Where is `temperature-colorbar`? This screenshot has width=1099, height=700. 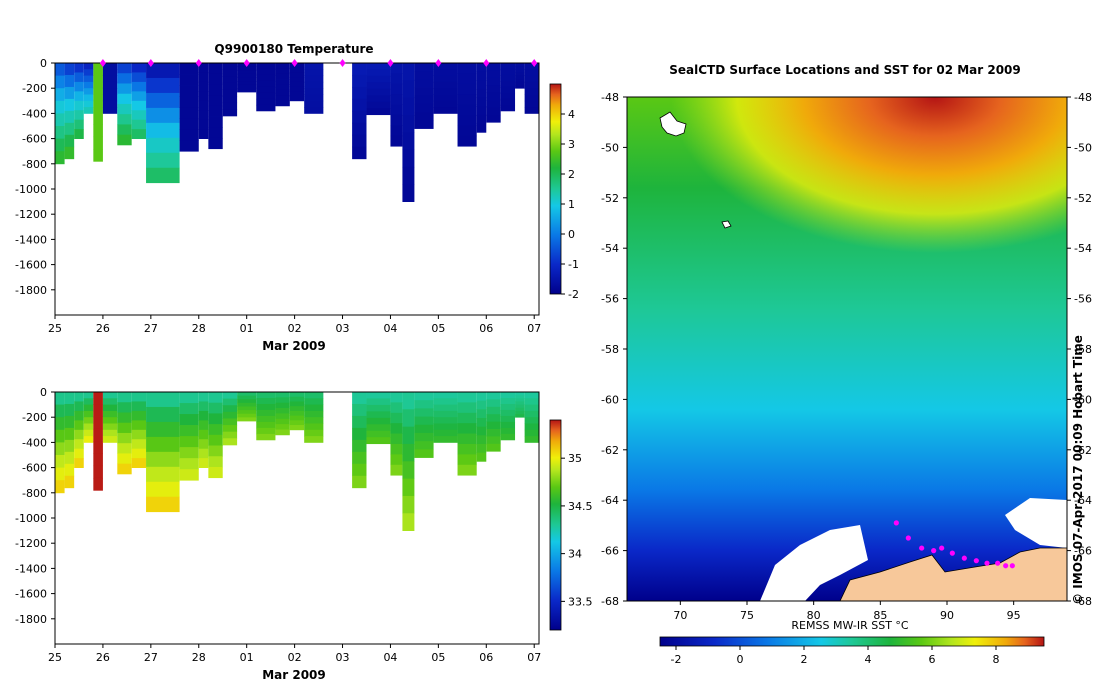 temperature-colorbar is located at coordinates (555, 189).